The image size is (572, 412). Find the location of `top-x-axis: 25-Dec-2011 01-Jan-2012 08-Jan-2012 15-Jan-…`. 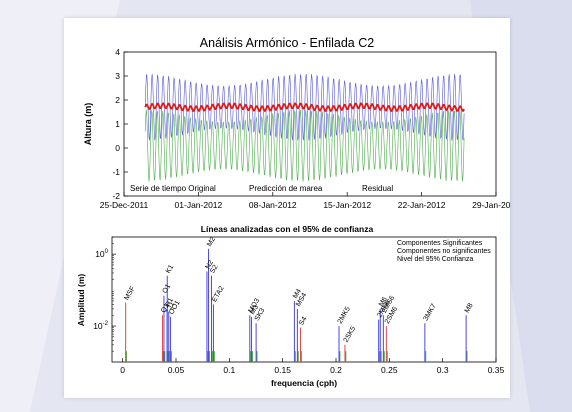

top-x-axis: 25-Dec-2011 01-Jan-2012 08-Jan-2012 15-Jan-… is located at coordinates (310, 201).